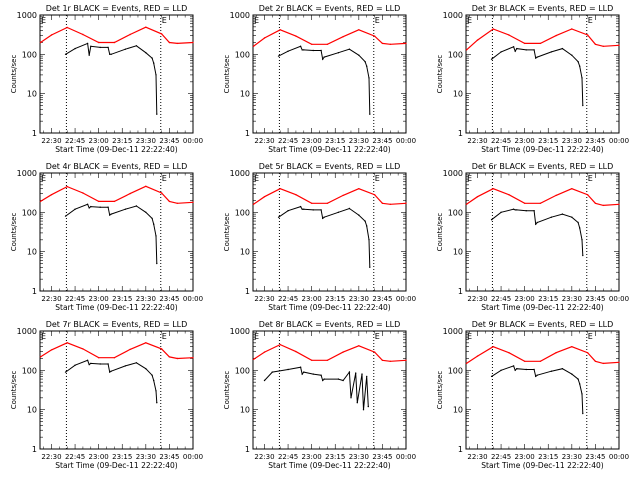 Image resolution: width=640 pixels, height=480 pixels. What do you see at coordinates (227, 390) in the screenshot?
I see `y-axis-label: Counts/sec` at bounding box center [227, 390].